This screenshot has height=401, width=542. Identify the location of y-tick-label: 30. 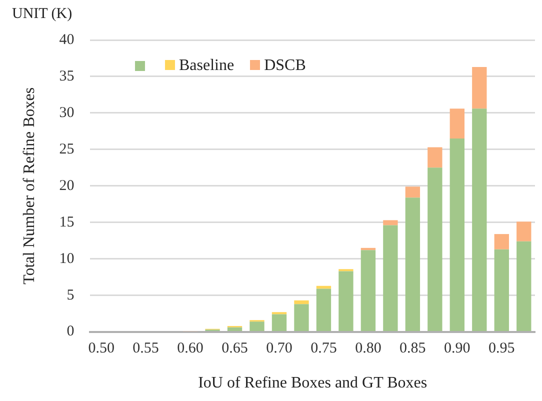
(66, 112).